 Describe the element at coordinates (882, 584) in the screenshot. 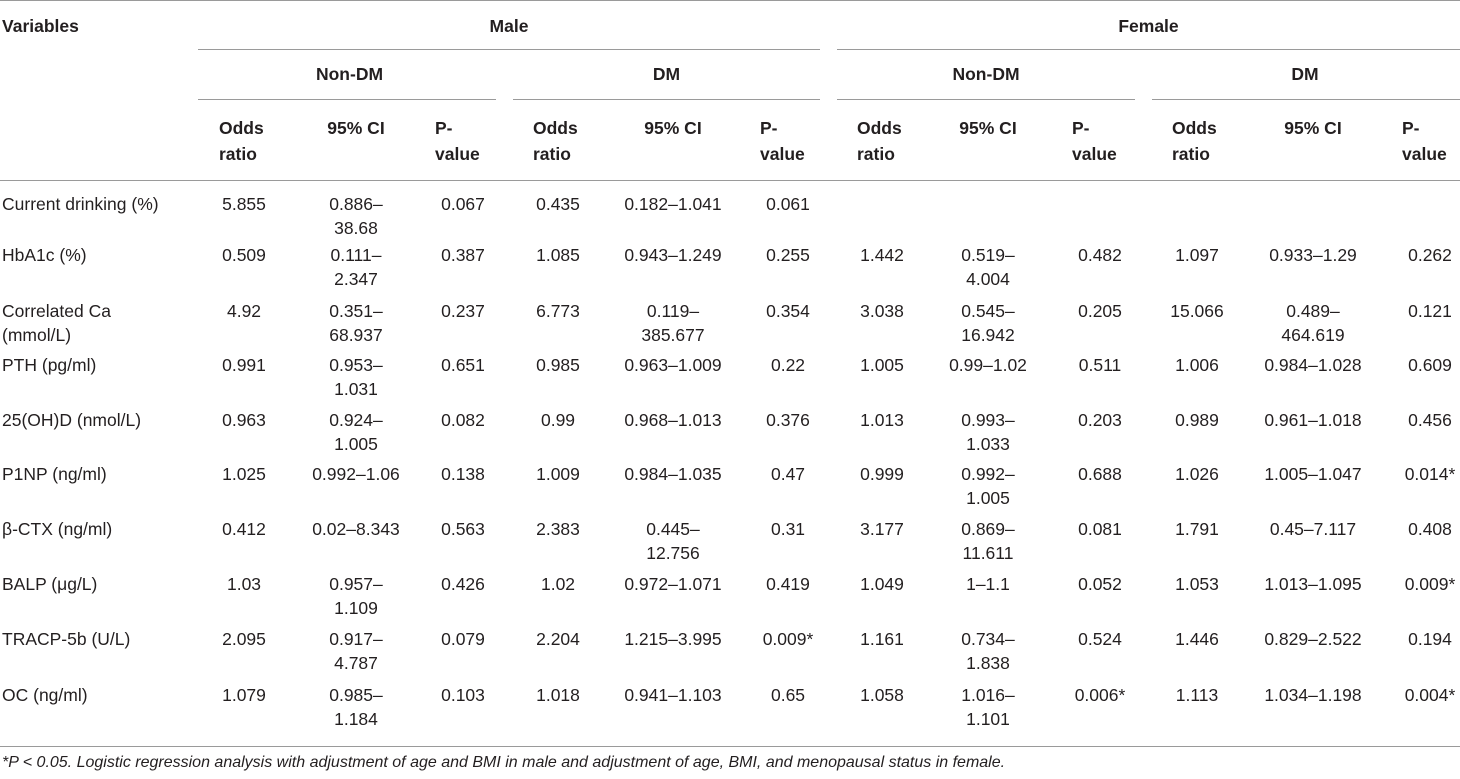

I see `table-cell: 1.049` at that location.